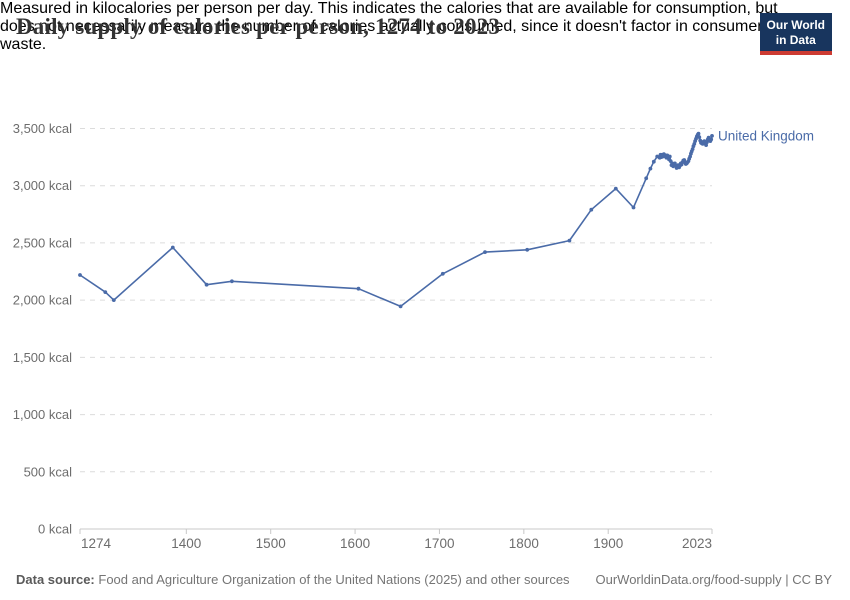 The width and height of the screenshot is (850, 600). I want to click on y-tick-label: 3,500 kcal, so click(42, 128).